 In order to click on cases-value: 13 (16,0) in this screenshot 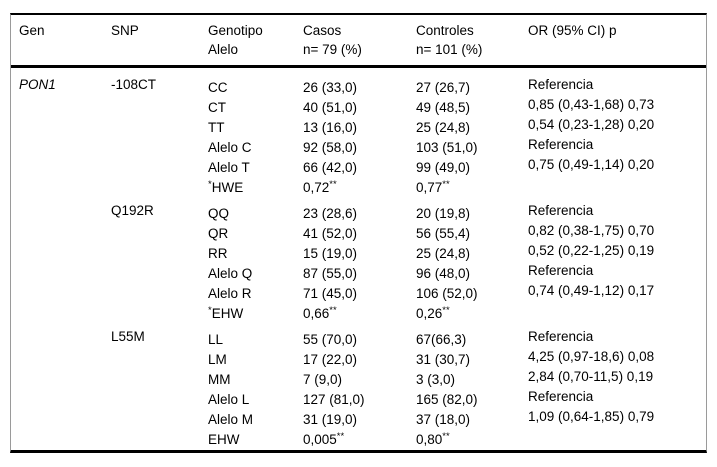, I will do `click(330, 127)`.